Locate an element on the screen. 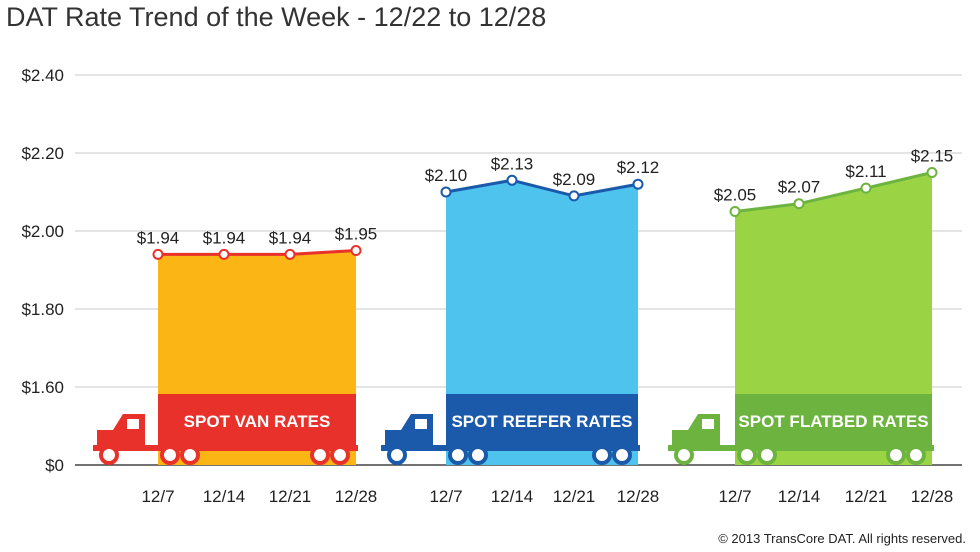 Image resolution: width=980 pixels, height=552 pixels. banner-label: SPOT FLATBED RATES is located at coordinates (833, 421).